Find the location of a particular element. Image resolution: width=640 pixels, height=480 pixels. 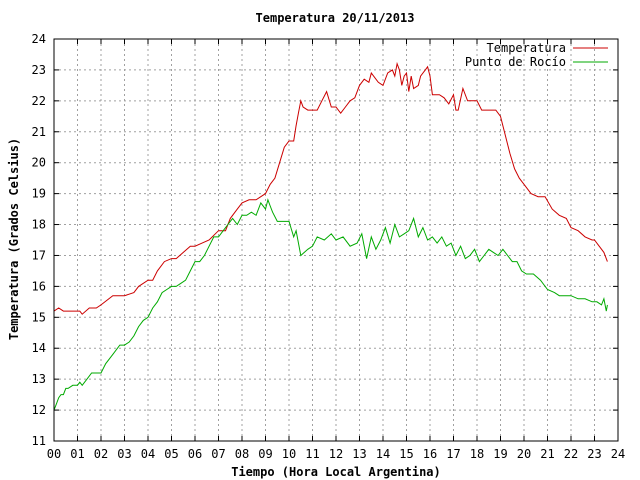

y-tick-label: 18 is located at coordinates (39, 225).